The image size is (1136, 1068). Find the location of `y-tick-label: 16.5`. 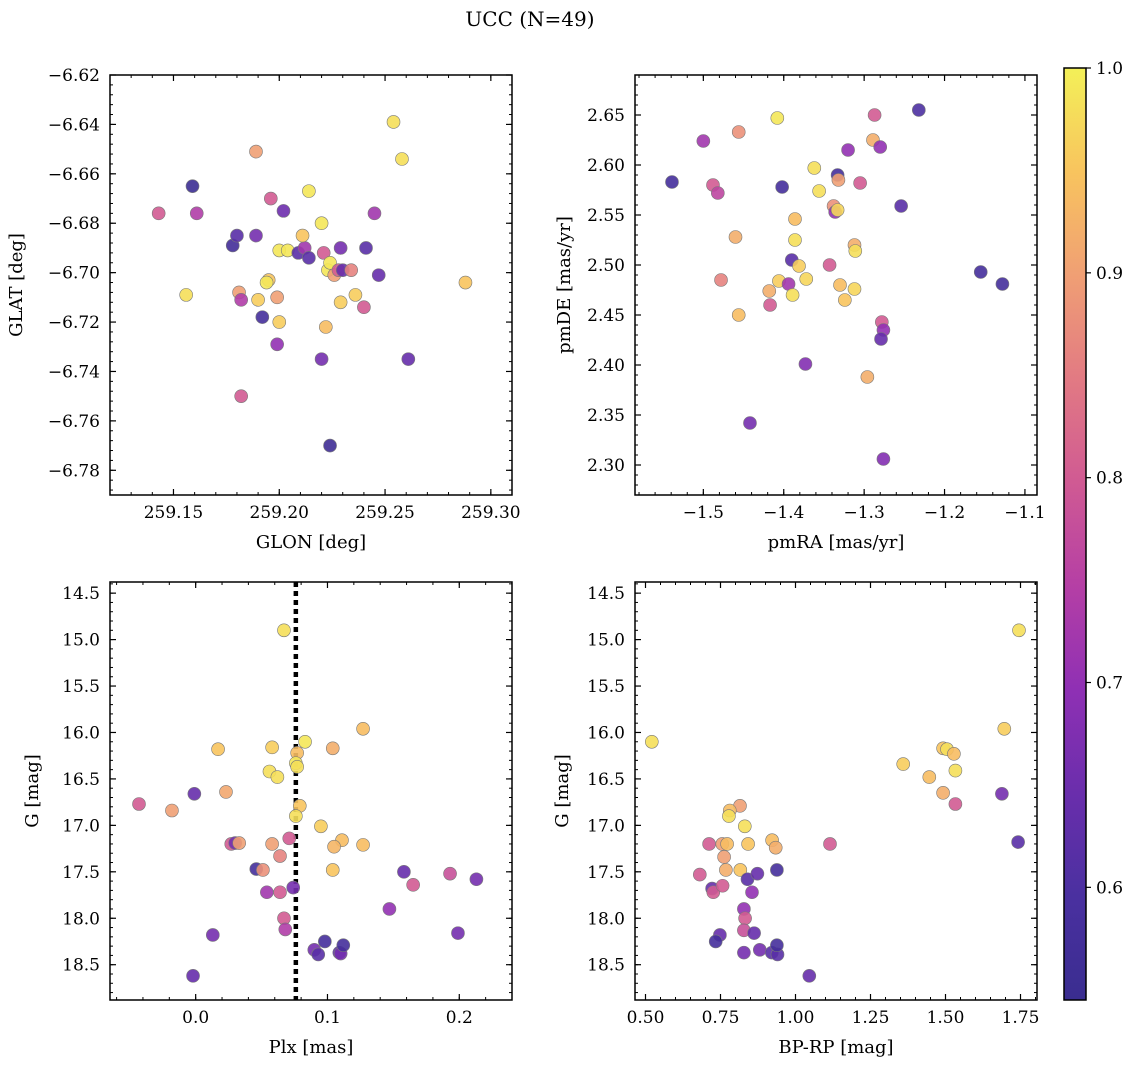

y-tick-label: 16.5 is located at coordinates (606, 780).